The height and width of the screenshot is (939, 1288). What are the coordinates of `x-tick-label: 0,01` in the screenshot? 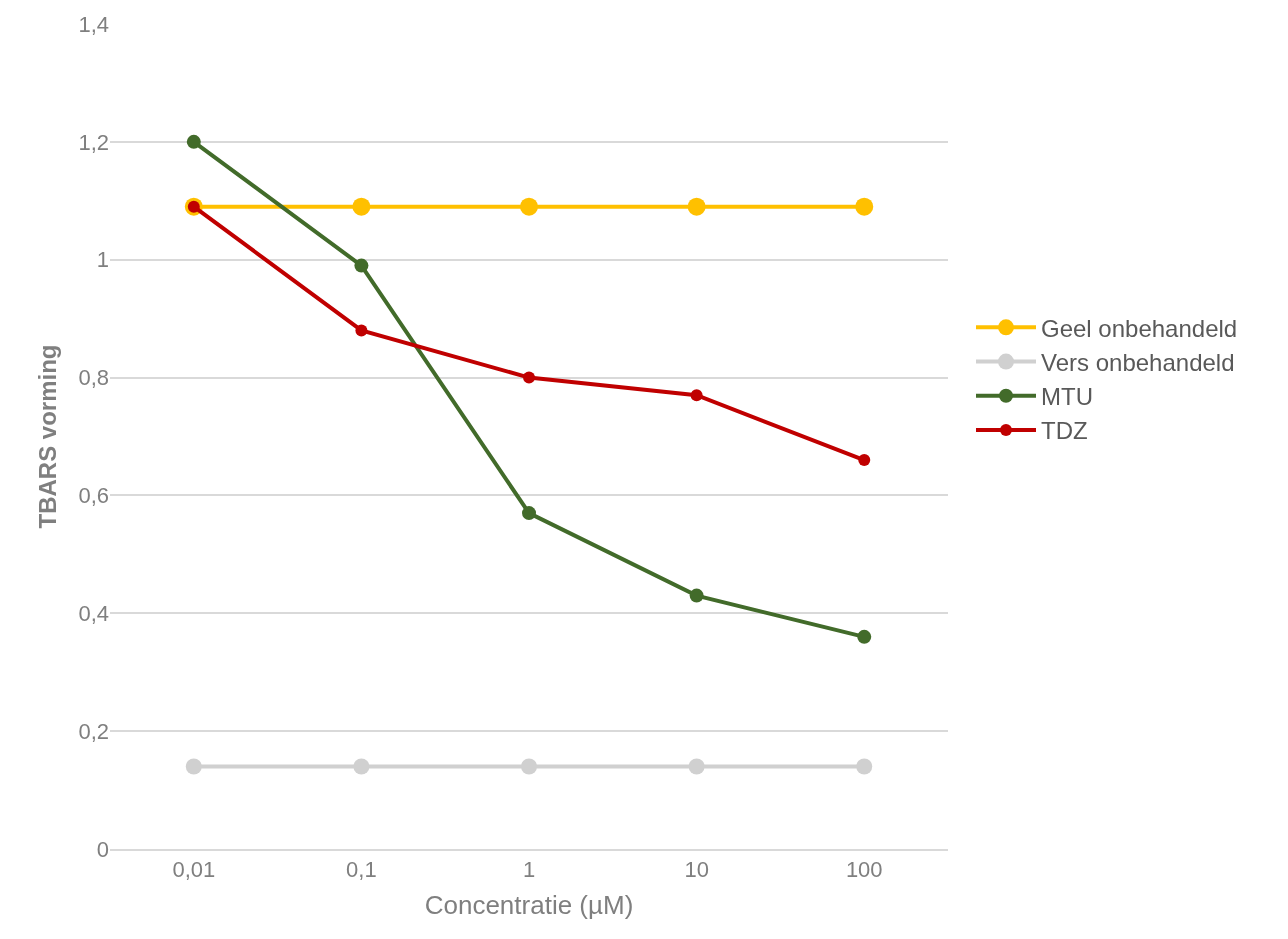 It's located at (194, 870).